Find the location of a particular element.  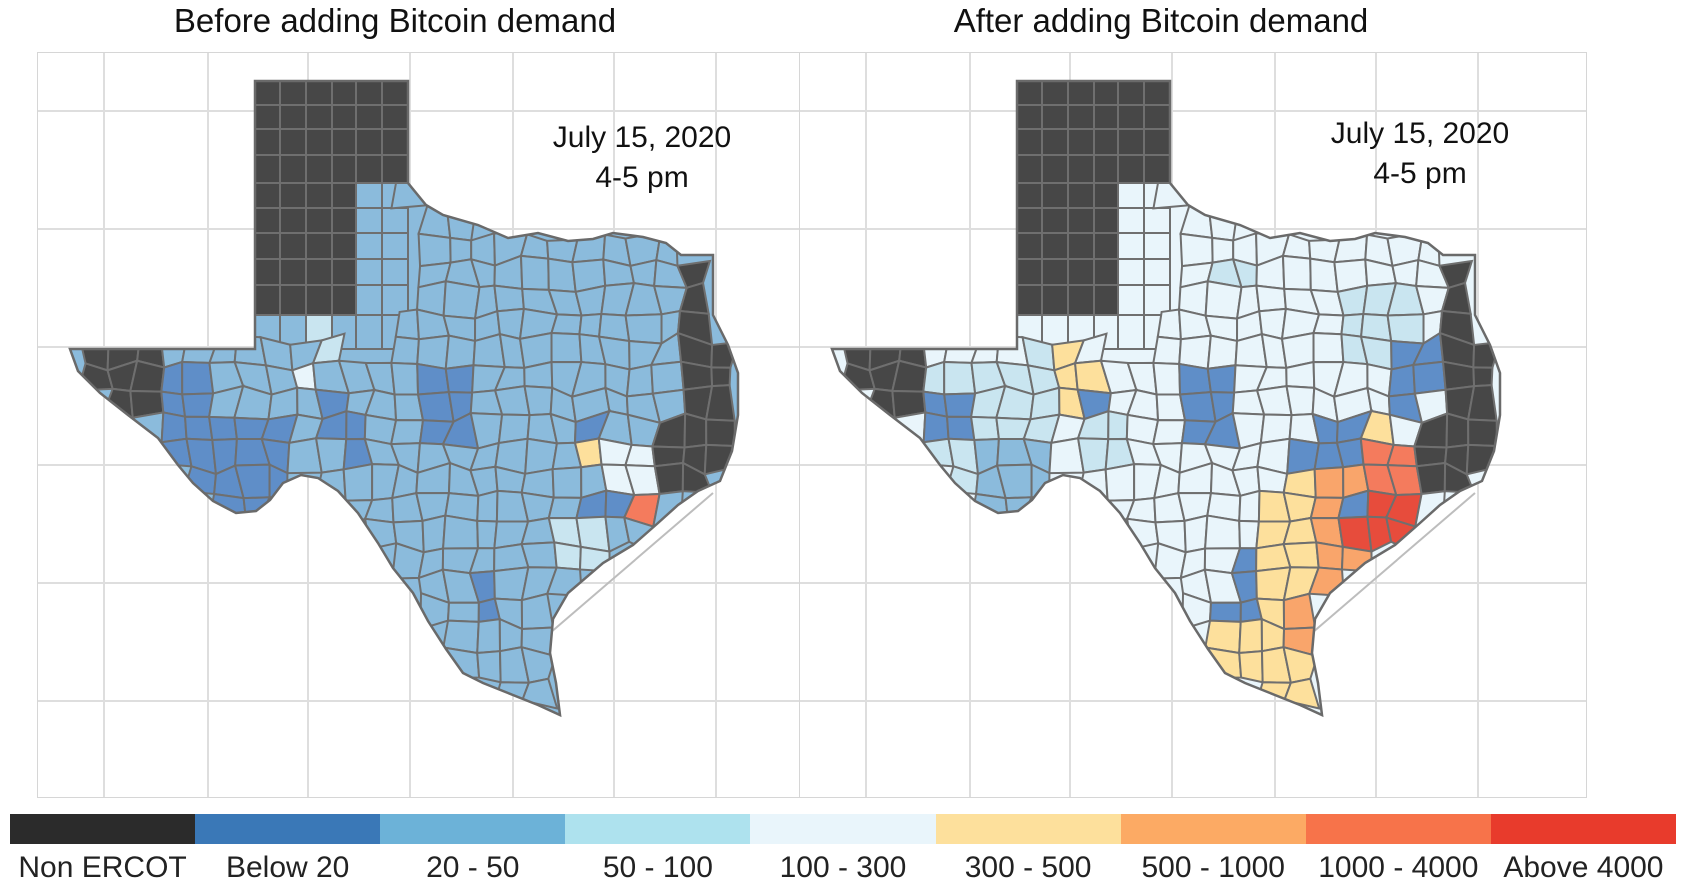

date-before: July 15, 2020 is located at coordinates (642, 137).